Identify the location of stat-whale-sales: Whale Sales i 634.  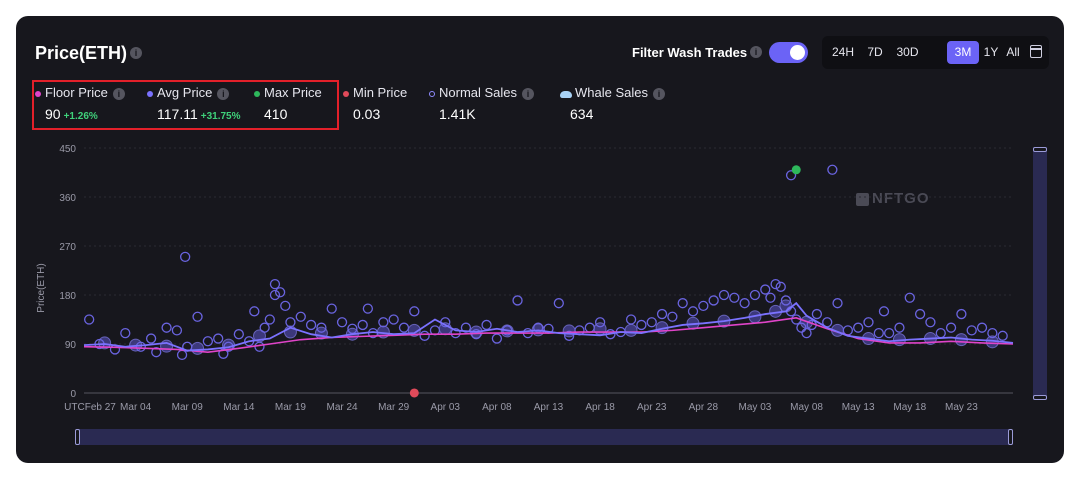
(612, 103).